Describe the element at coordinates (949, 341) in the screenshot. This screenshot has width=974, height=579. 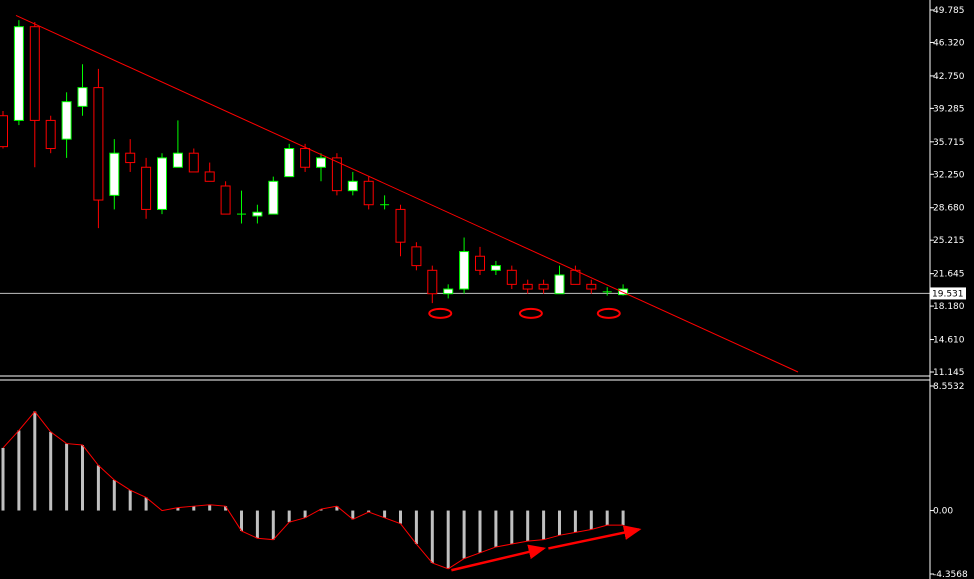
I see `price-tick-label: 14.610` at that location.